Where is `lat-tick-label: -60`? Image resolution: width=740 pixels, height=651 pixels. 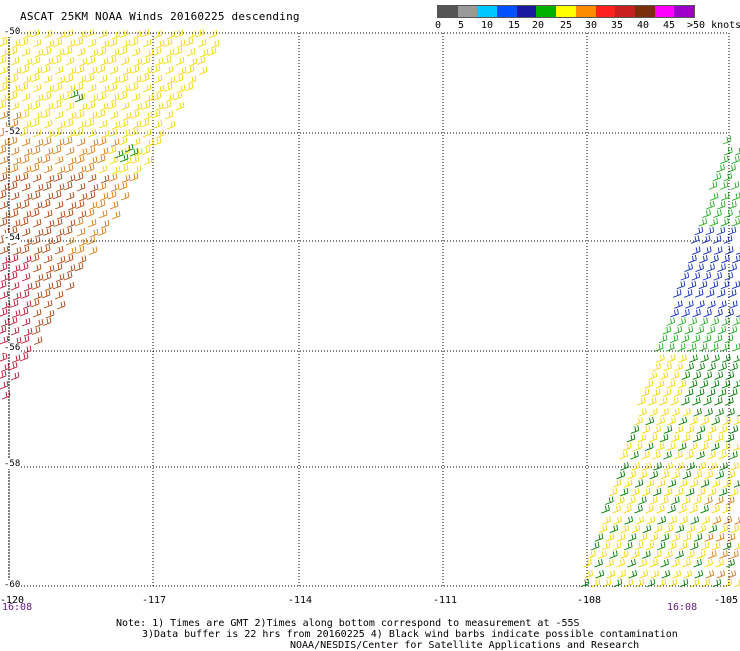 lat-tick-label: -60 is located at coordinates (12, 585).